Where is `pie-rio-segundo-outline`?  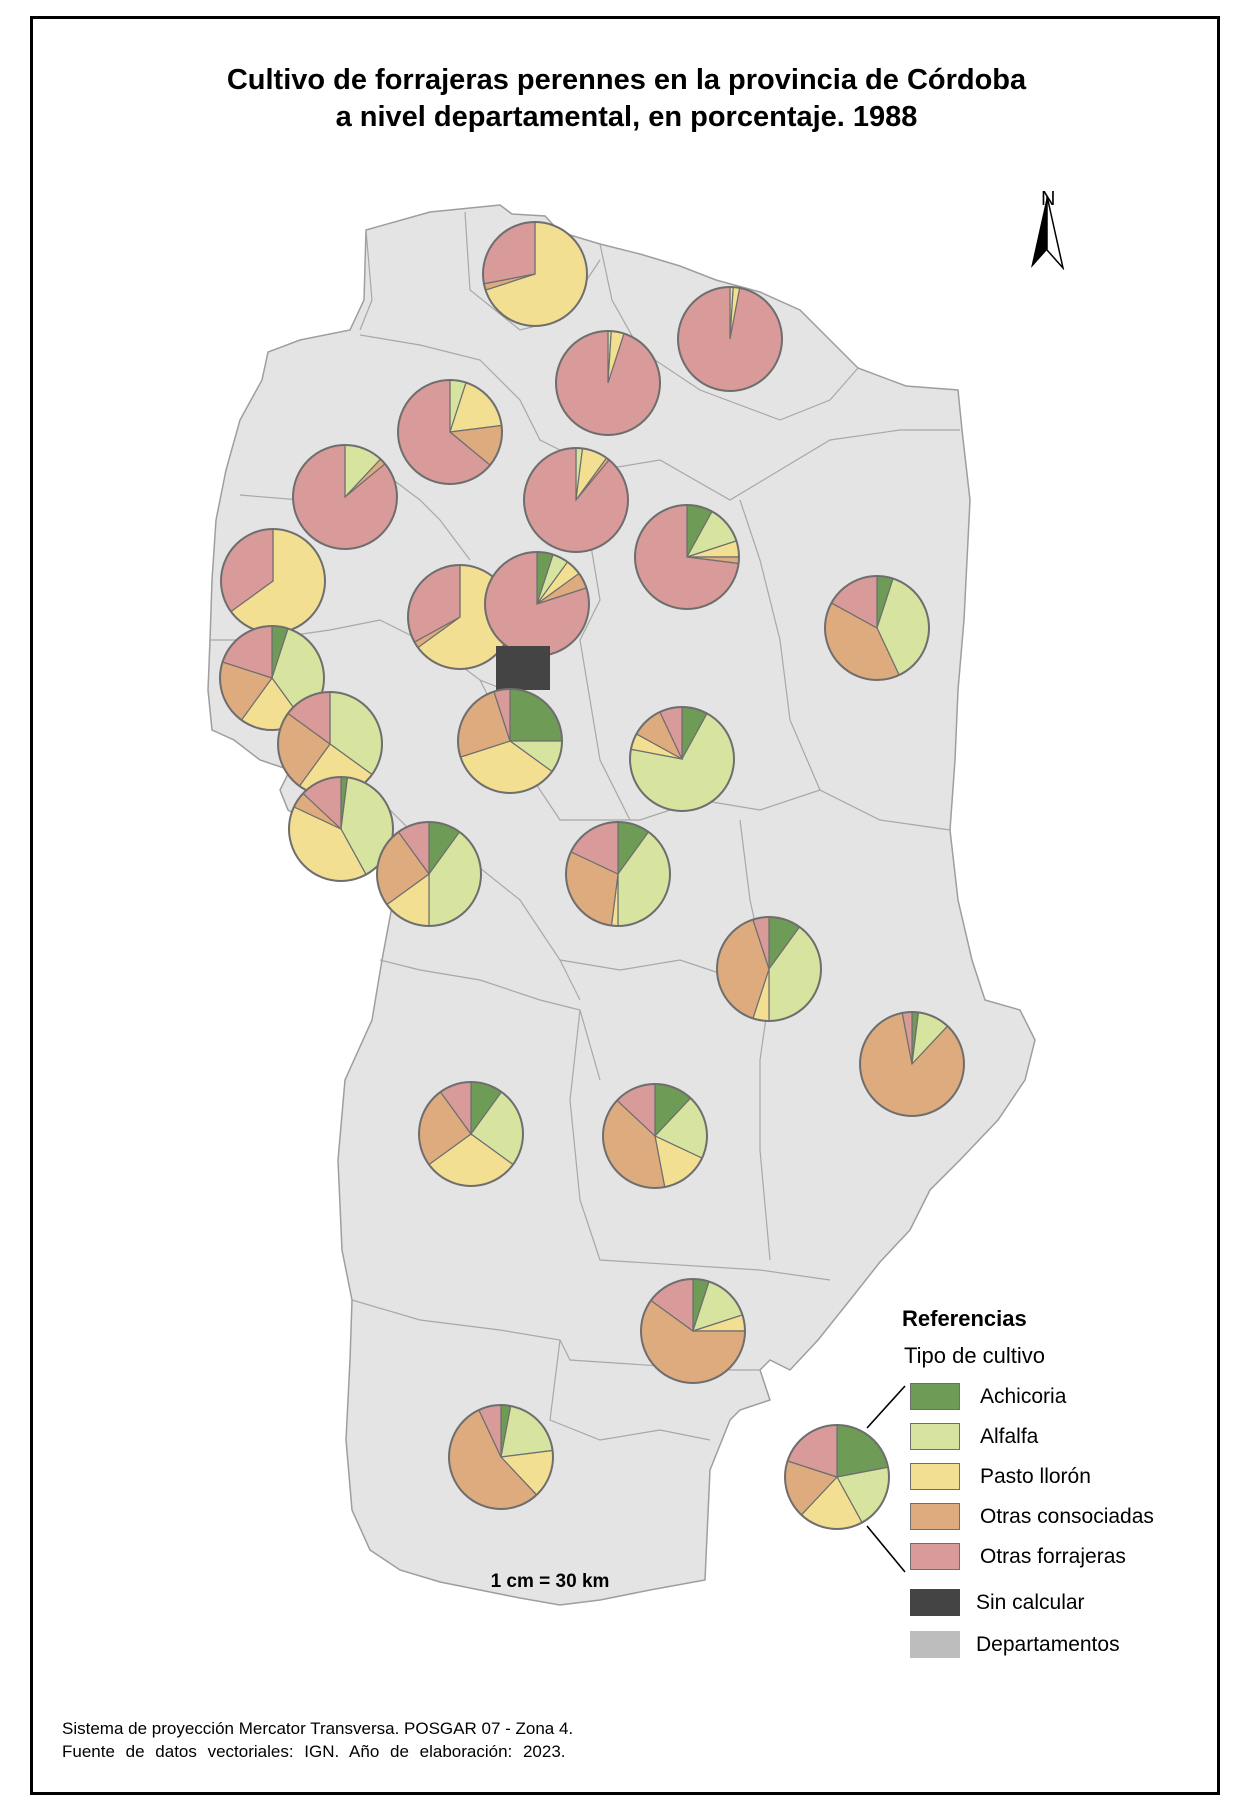
pie-rio-segundo-outline is located at coordinates (682, 759).